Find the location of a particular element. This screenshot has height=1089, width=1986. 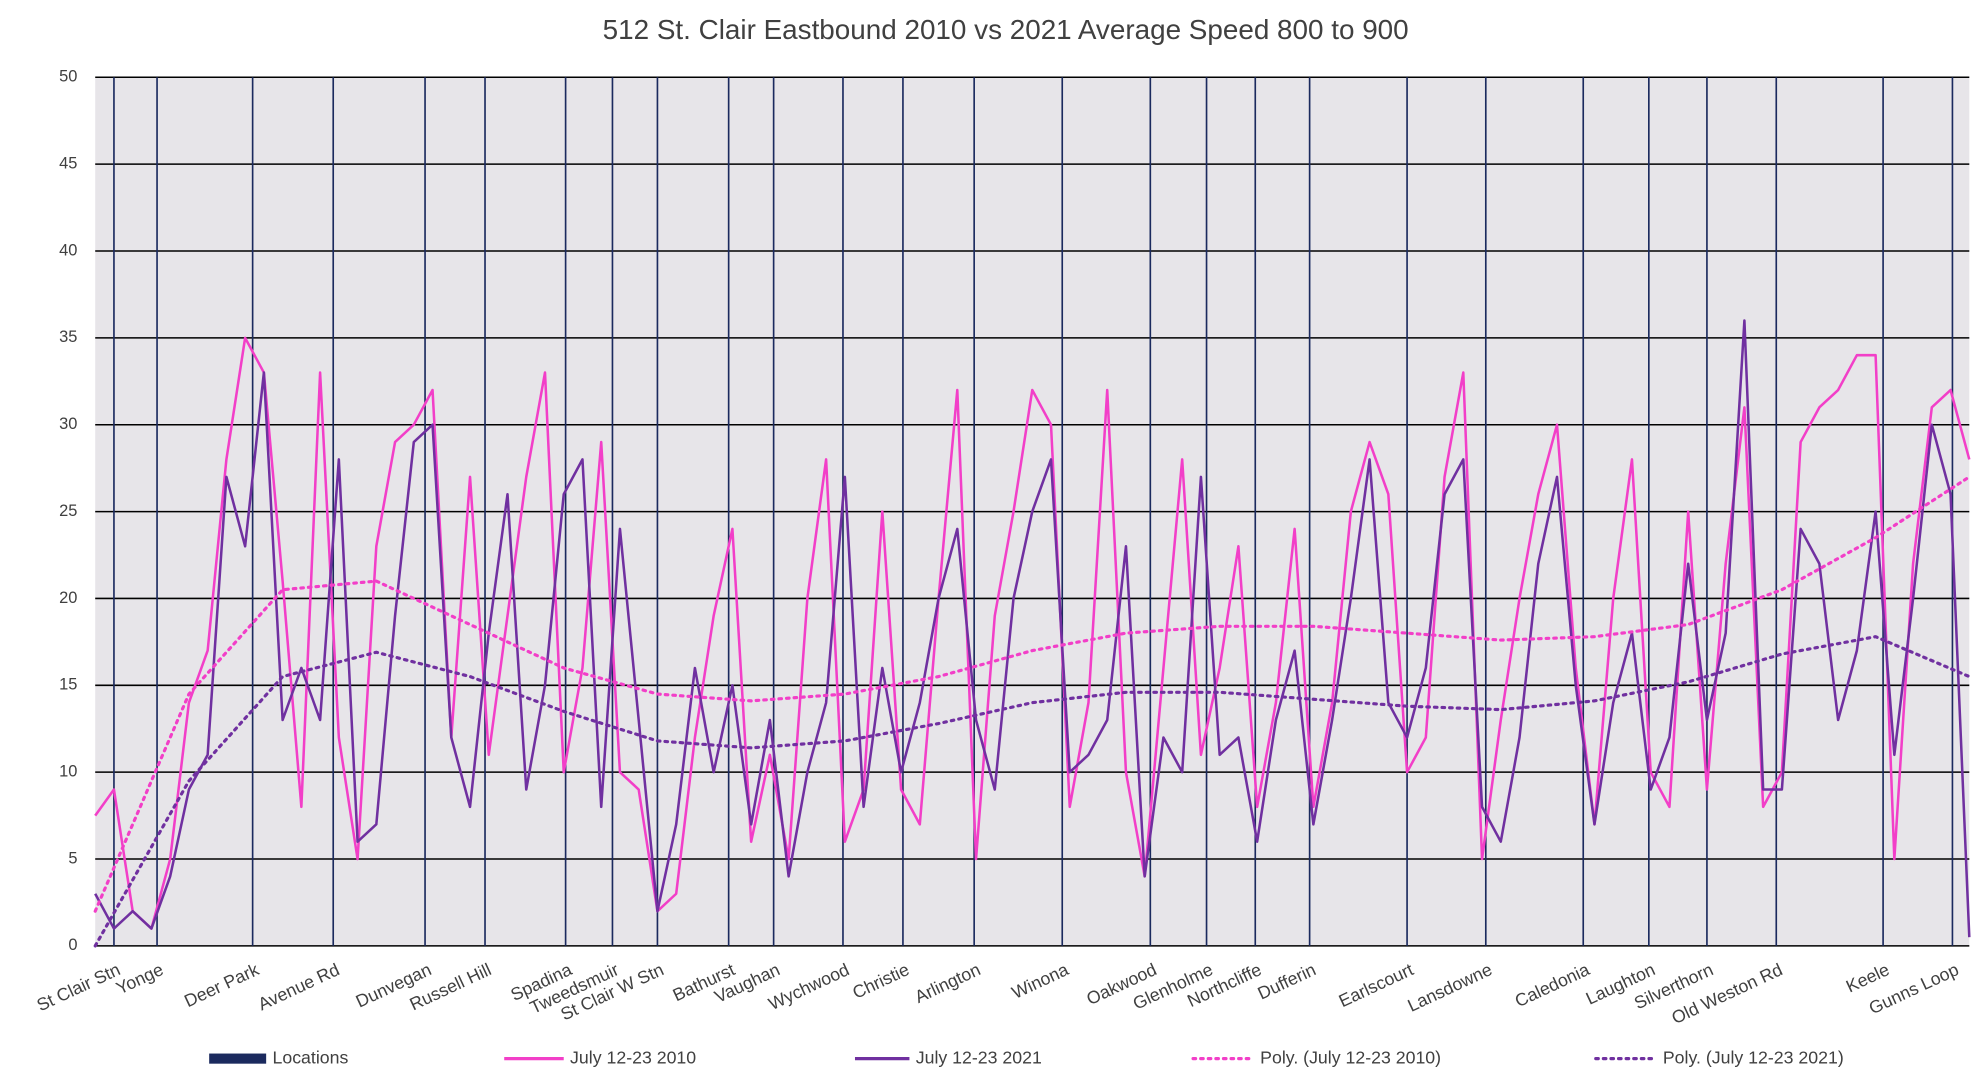

y-tick-label: 15 is located at coordinates (68, 685).